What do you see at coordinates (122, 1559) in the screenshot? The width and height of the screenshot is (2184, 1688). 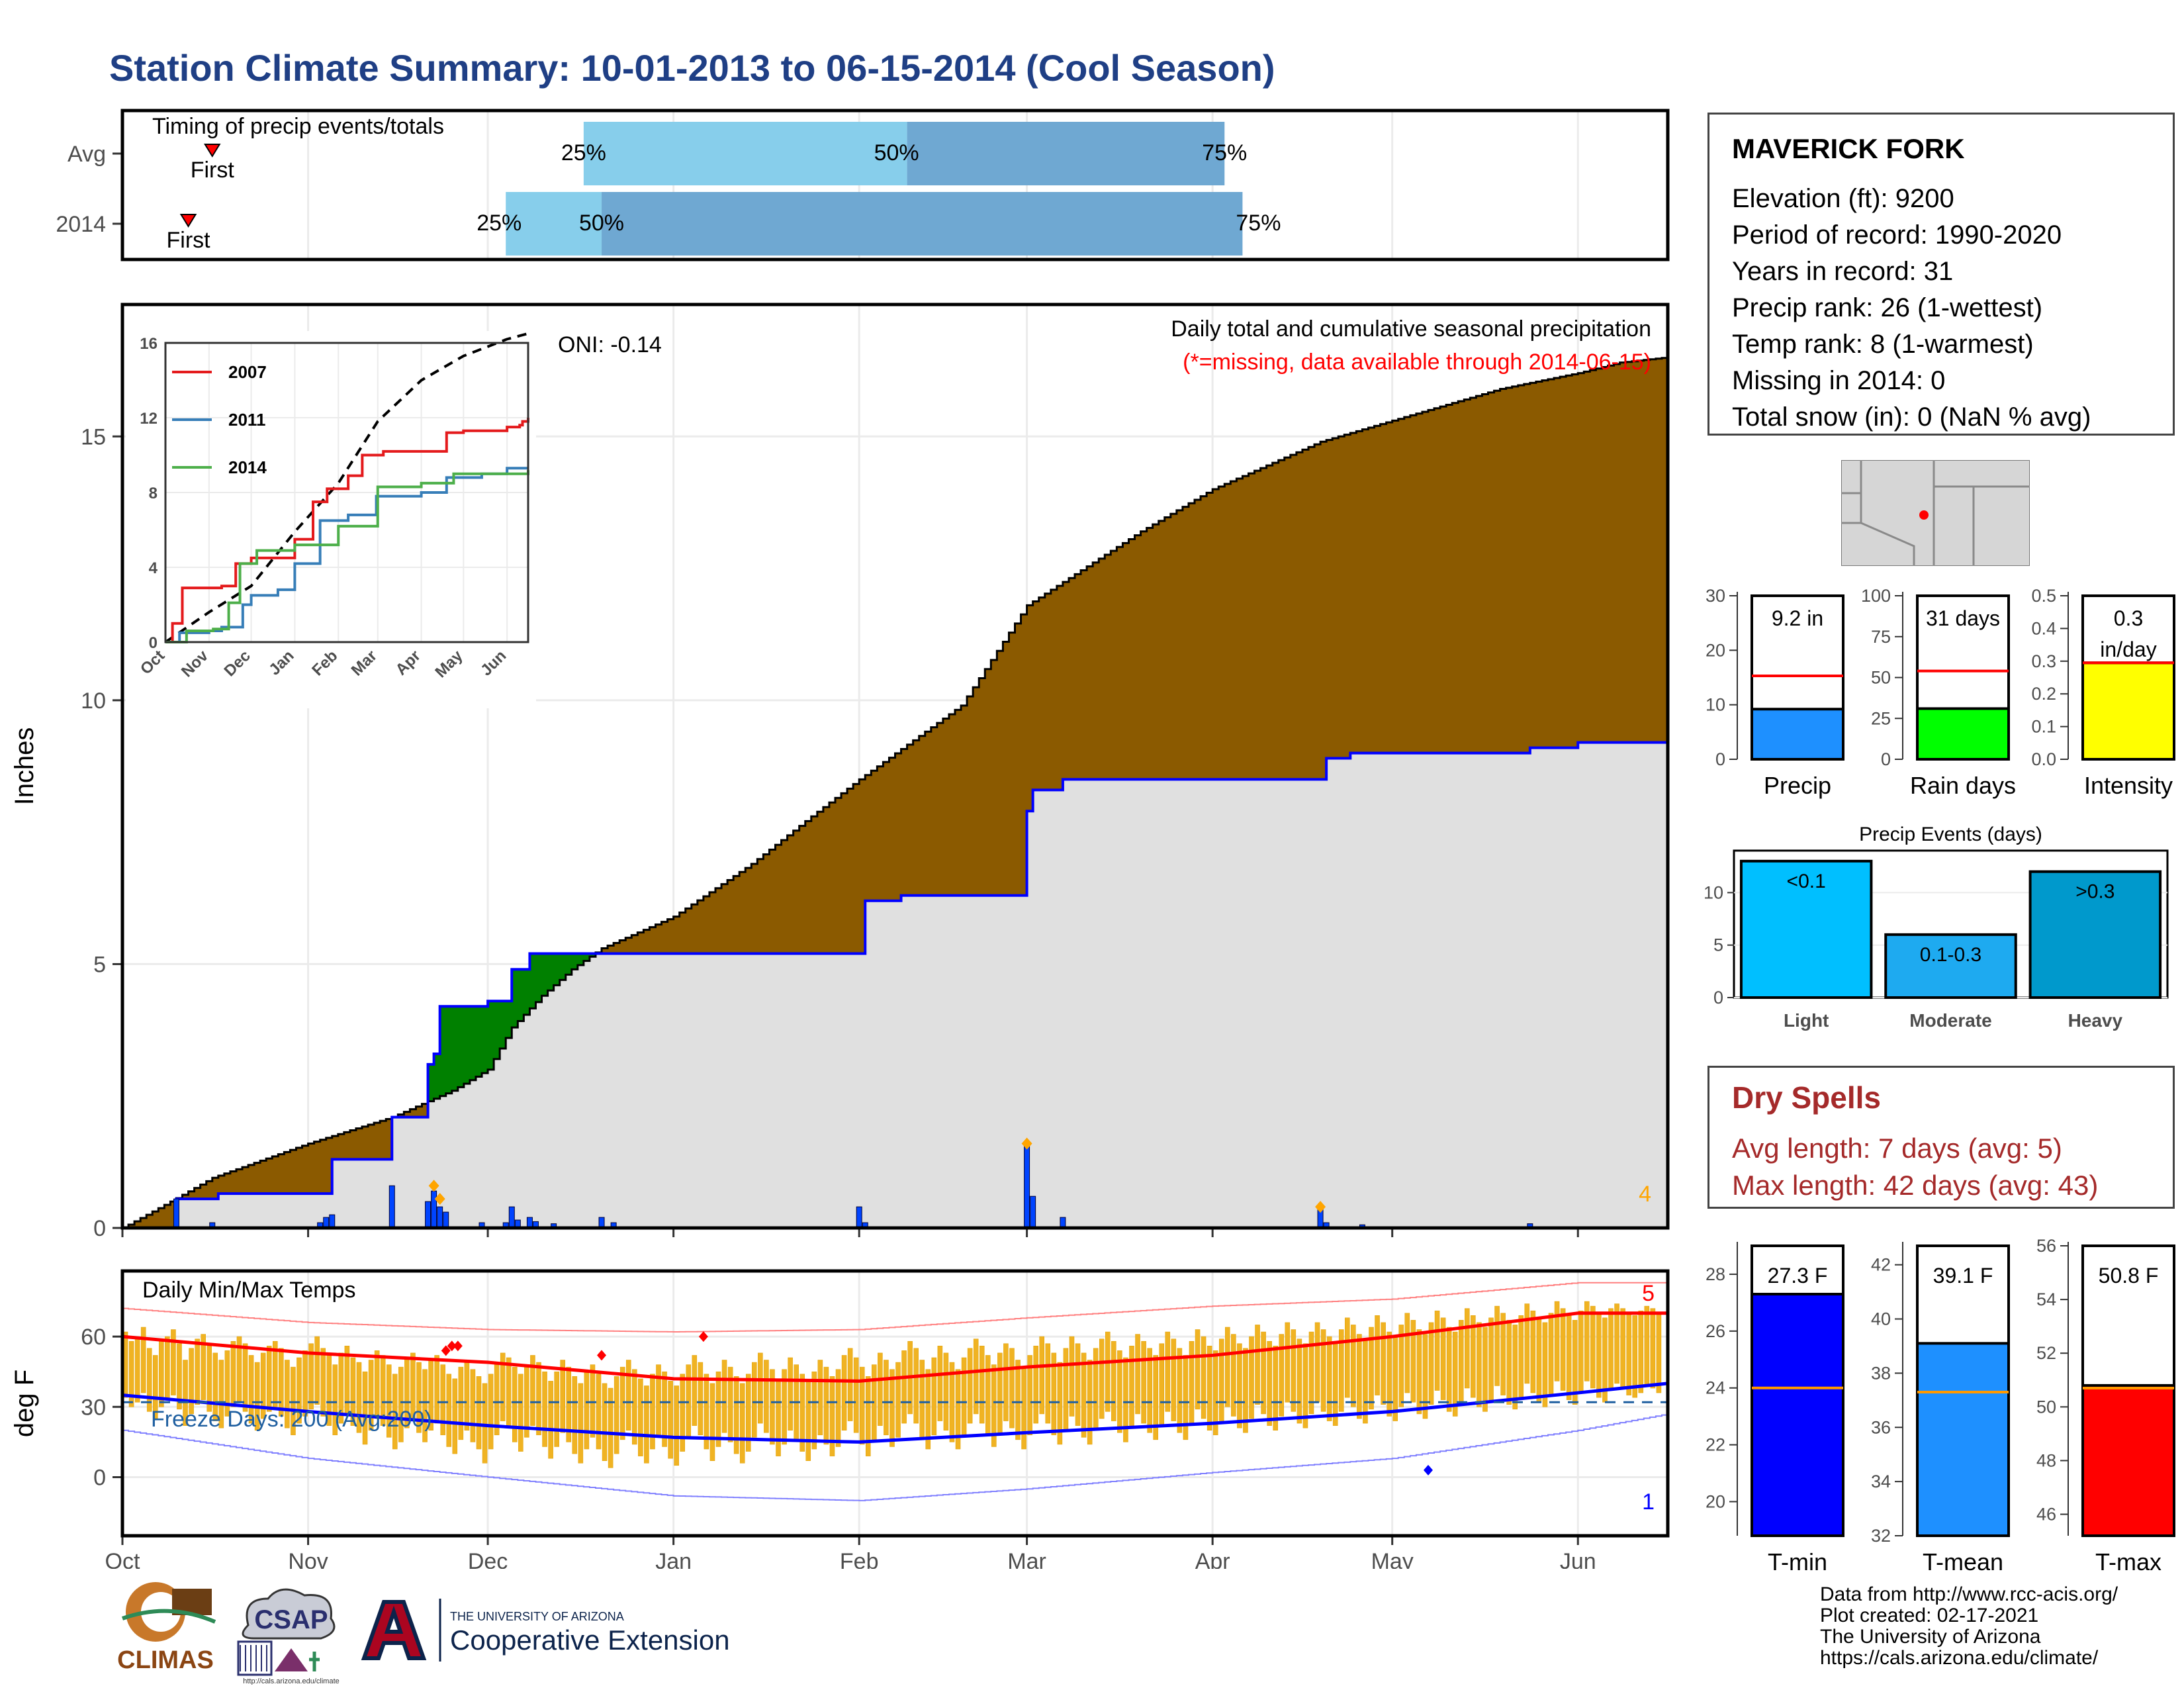 I see `x-tick-label: Oct` at bounding box center [122, 1559].